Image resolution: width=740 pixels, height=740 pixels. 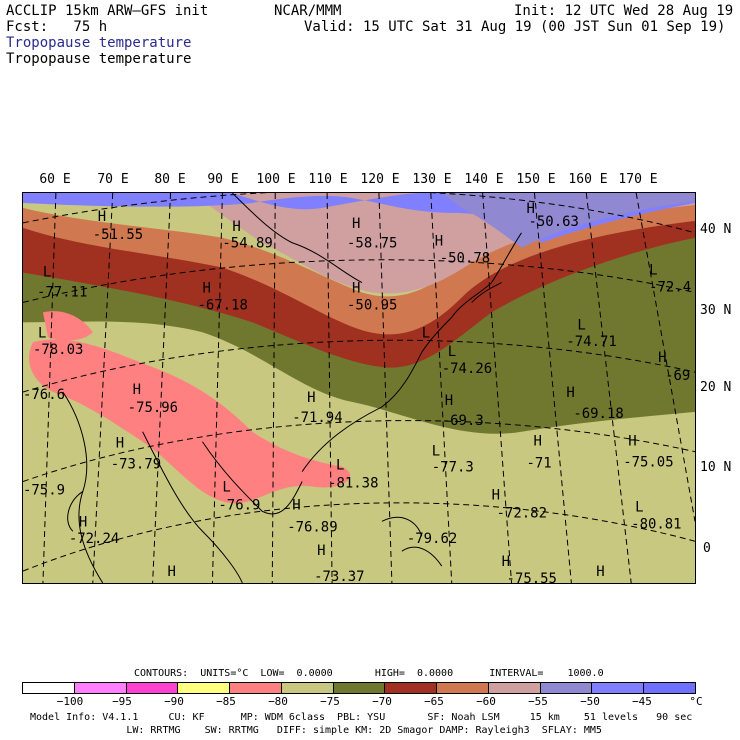 I want to click on marker-value: -78.03, so click(x=58, y=350).